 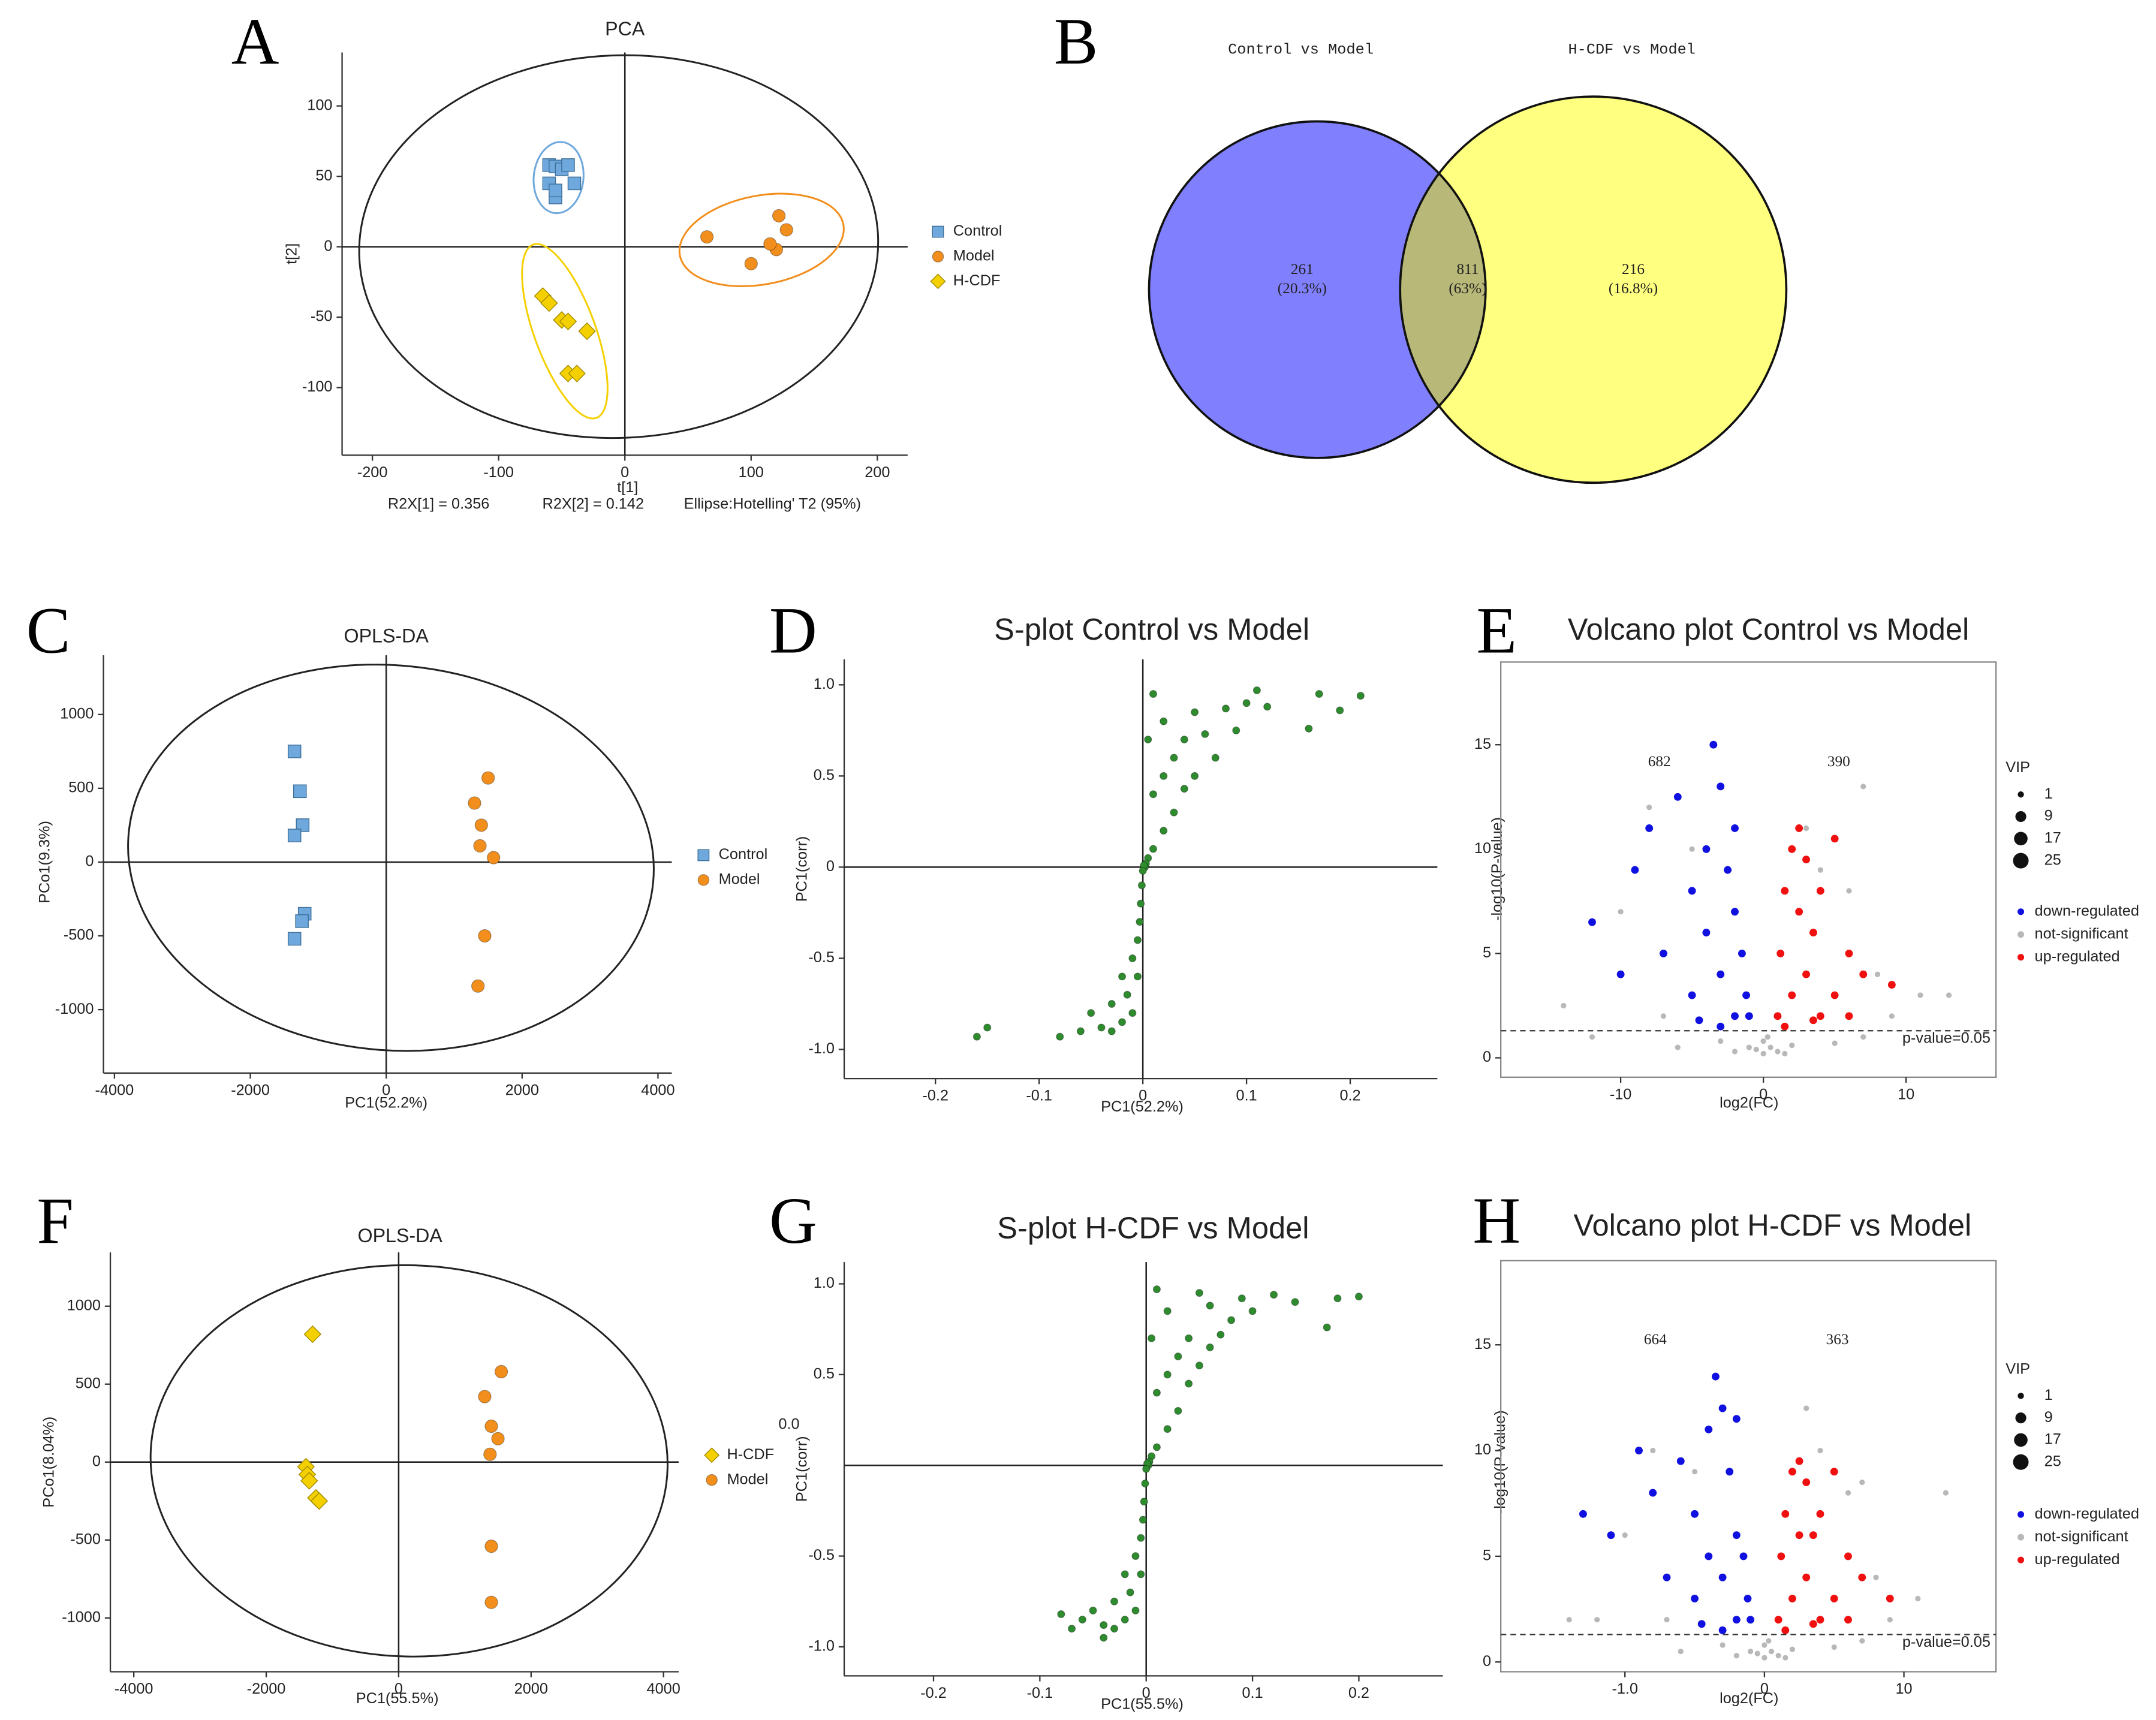 What do you see at coordinates (1252, 1693) in the screenshot?
I see `x-tick-label: 0.1` at bounding box center [1252, 1693].